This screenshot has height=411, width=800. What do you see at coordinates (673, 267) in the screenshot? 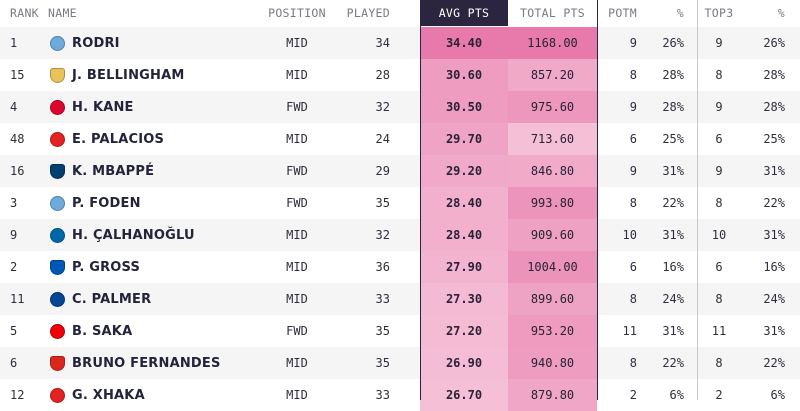
I see `player-potm-percent: 16%` at bounding box center [673, 267].